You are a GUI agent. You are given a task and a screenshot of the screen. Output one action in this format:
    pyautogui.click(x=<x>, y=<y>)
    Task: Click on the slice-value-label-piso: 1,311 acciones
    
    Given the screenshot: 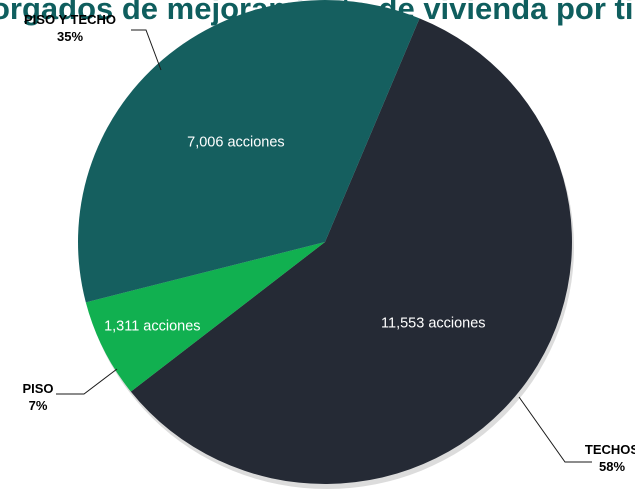 What is the action you would take?
    pyautogui.click(x=152, y=327)
    